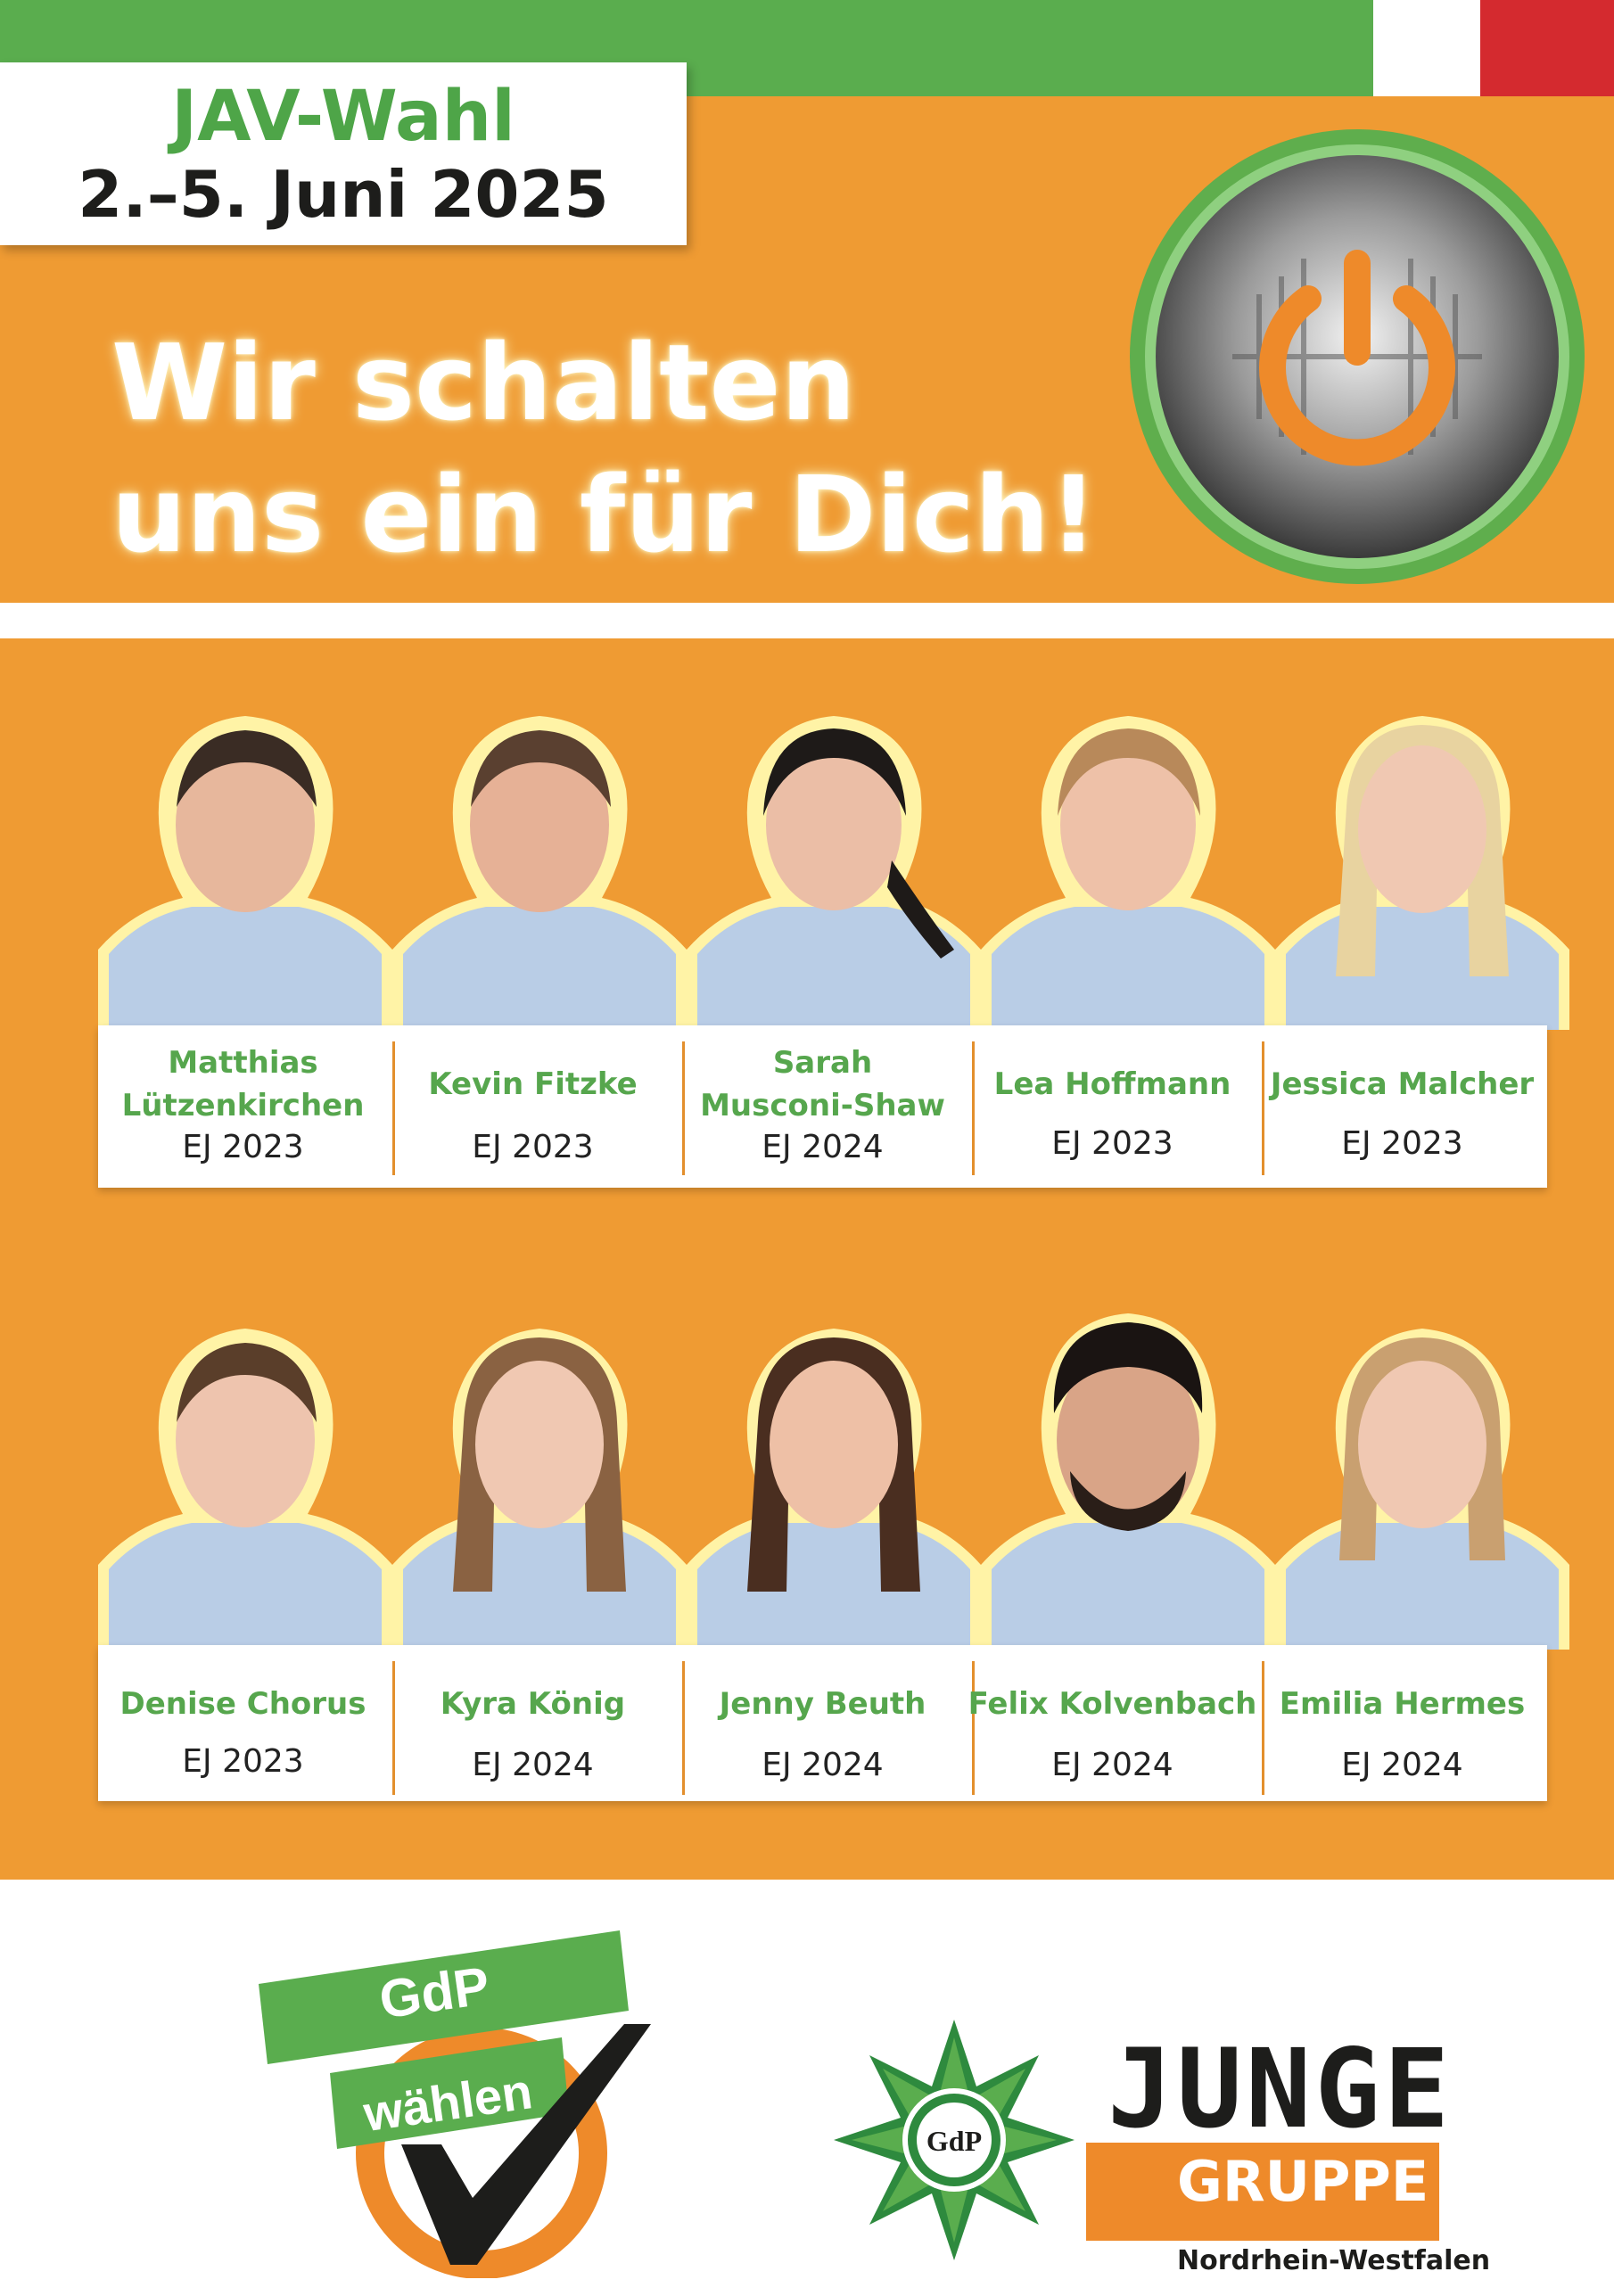 The width and height of the screenshot is (1614, 2296). I want to click on candidate-name: Jessica Malcher, so click(1402, 1084).